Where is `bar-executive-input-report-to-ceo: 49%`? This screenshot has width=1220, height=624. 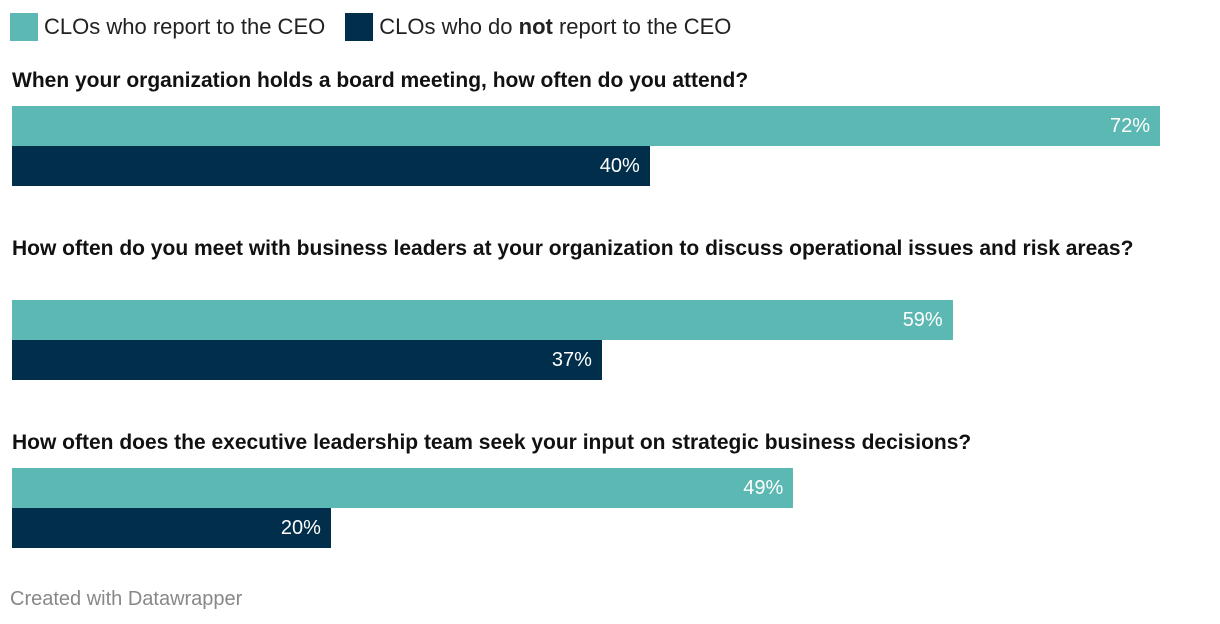 bar-executive-input-report-to-ceo: 49% is located at coordinates (403, 488).